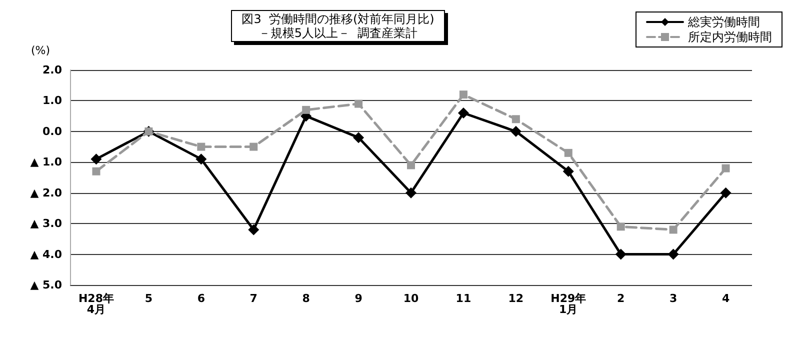 The width and height of the screenshot is (800, 339). Describe the element at coordinates (46, 285) in the screenshot. I see `y-tick-label: ▲ 5.0` at that location.